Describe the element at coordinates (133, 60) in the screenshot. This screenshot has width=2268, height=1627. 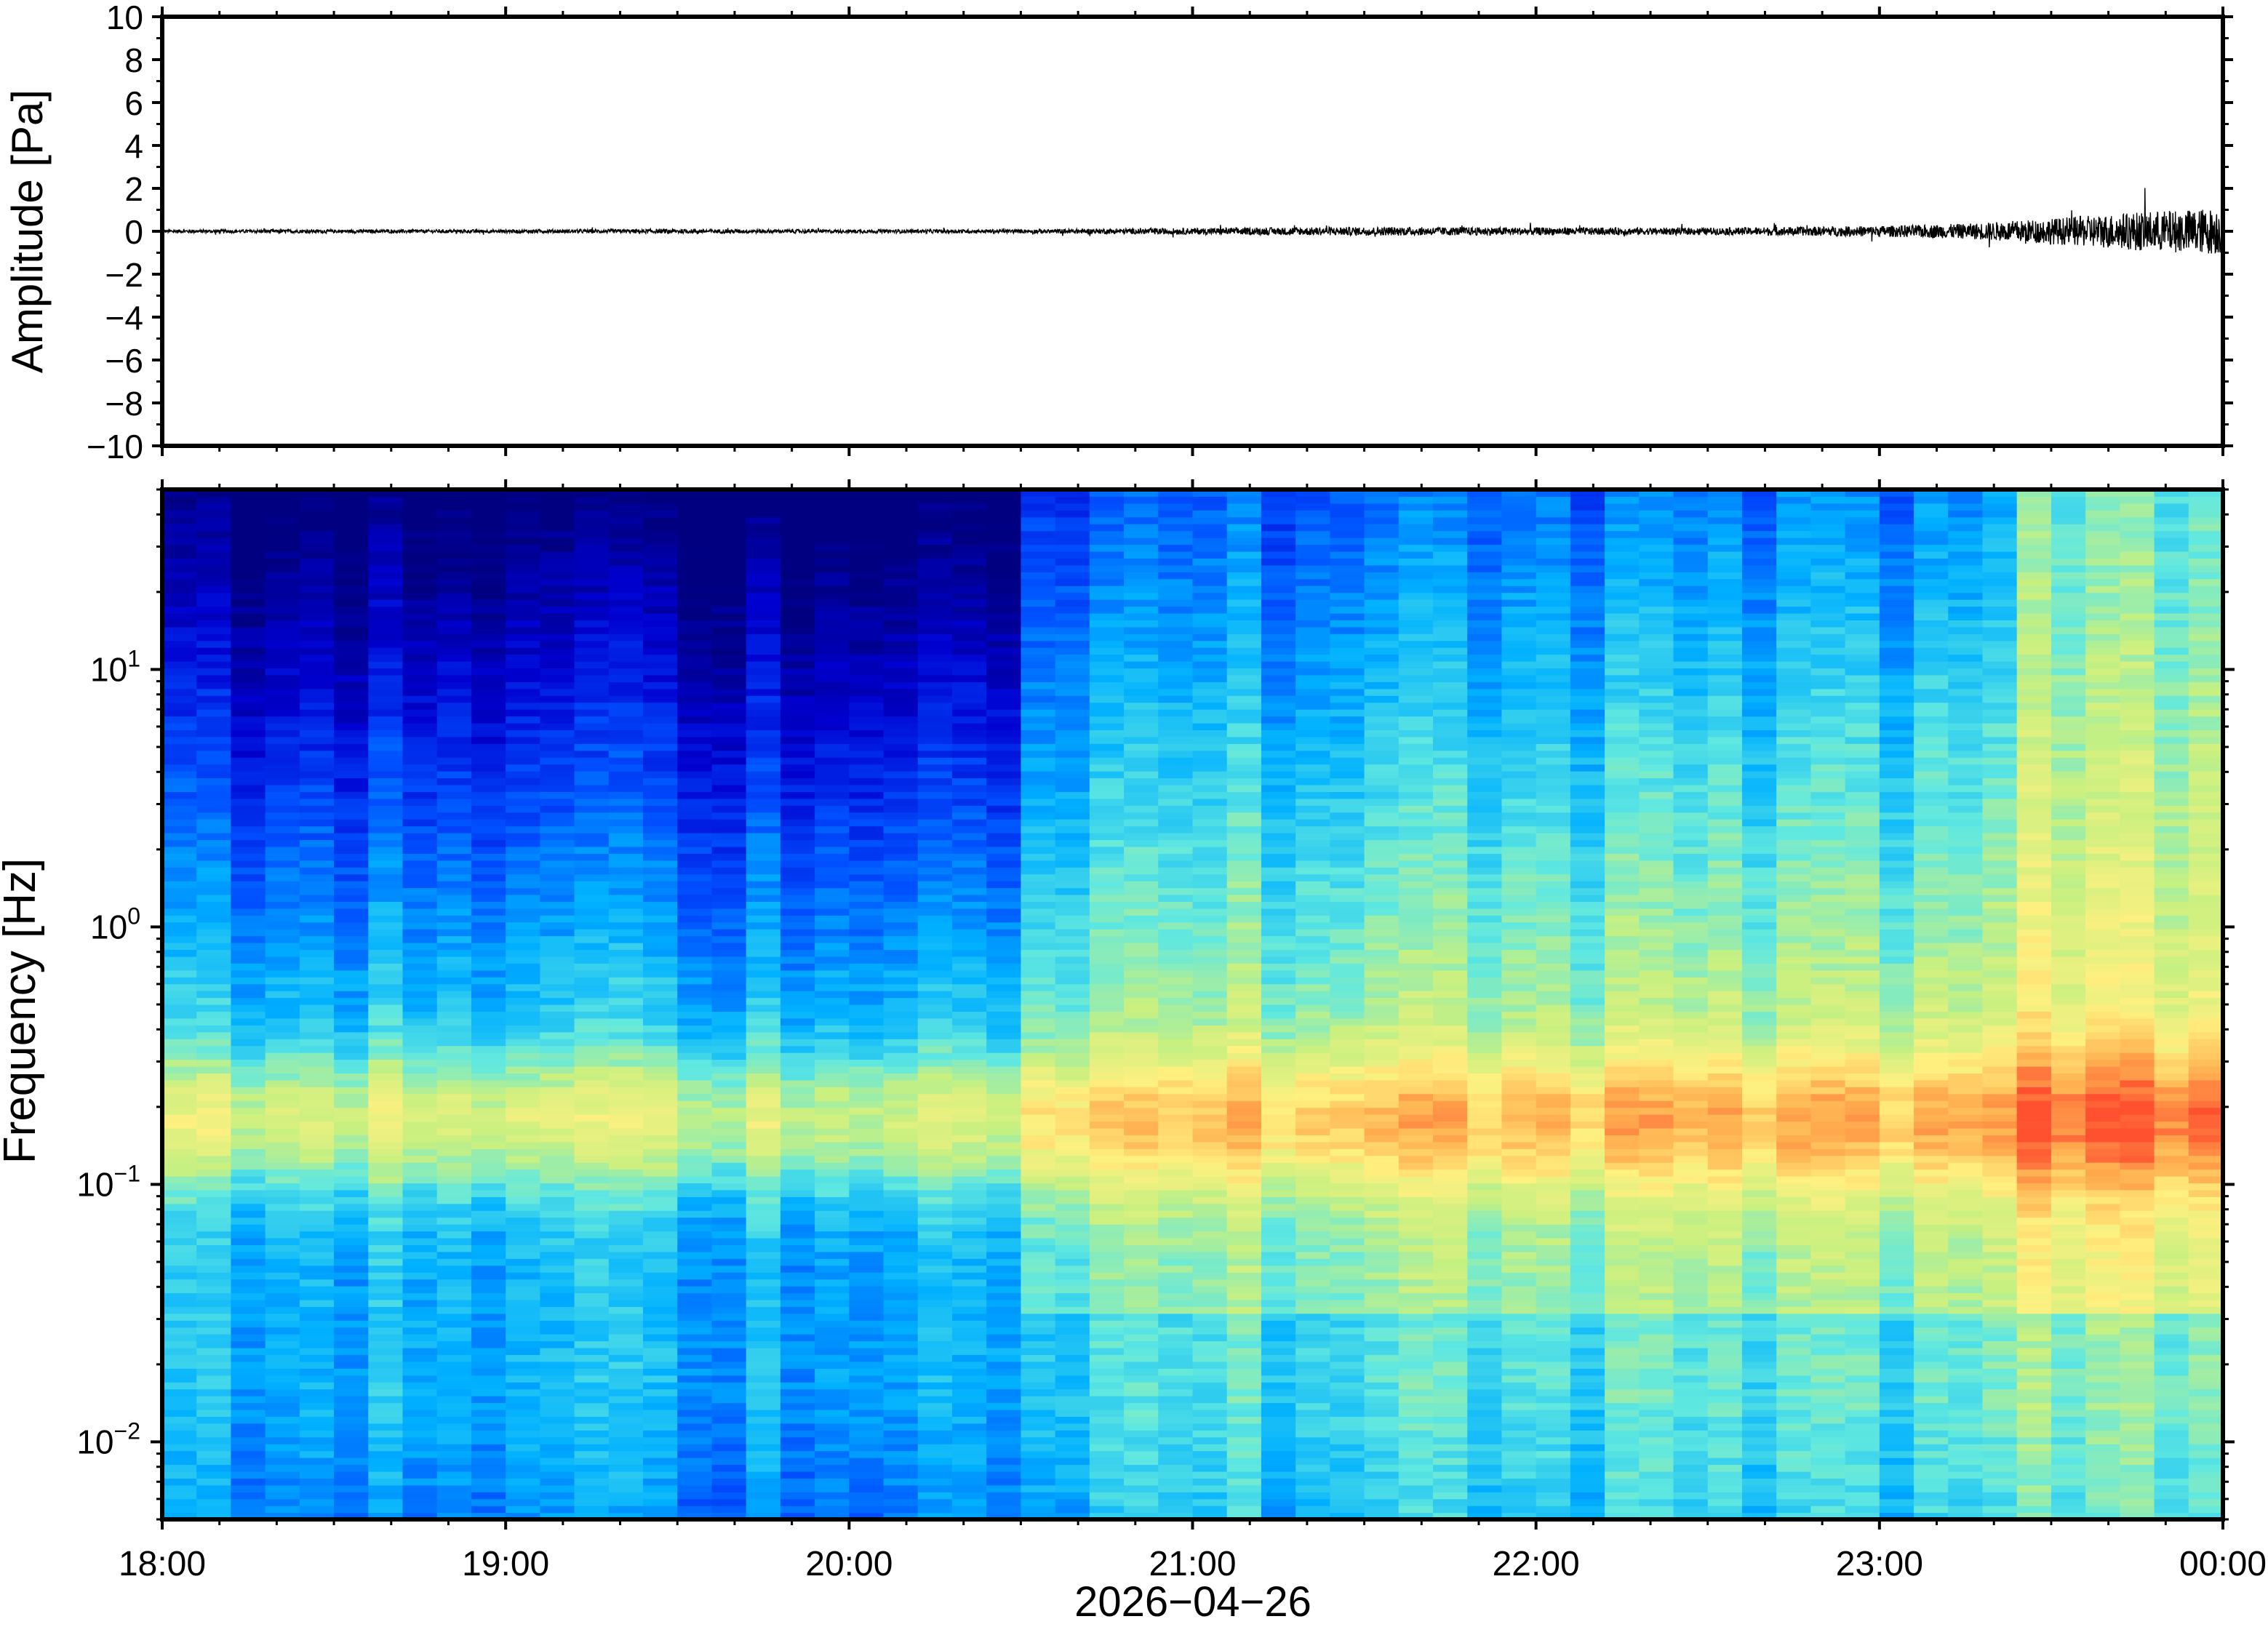
I see `waveform-y-tick-label: 8` at that location.